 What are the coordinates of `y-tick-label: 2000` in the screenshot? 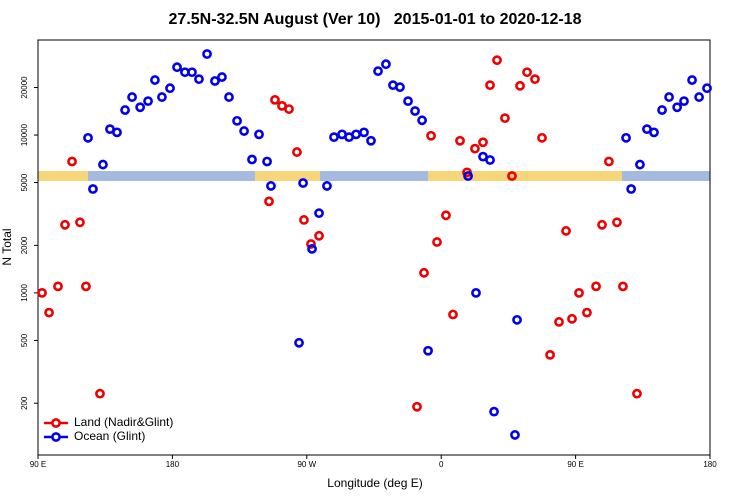 It's located at (24, 245).